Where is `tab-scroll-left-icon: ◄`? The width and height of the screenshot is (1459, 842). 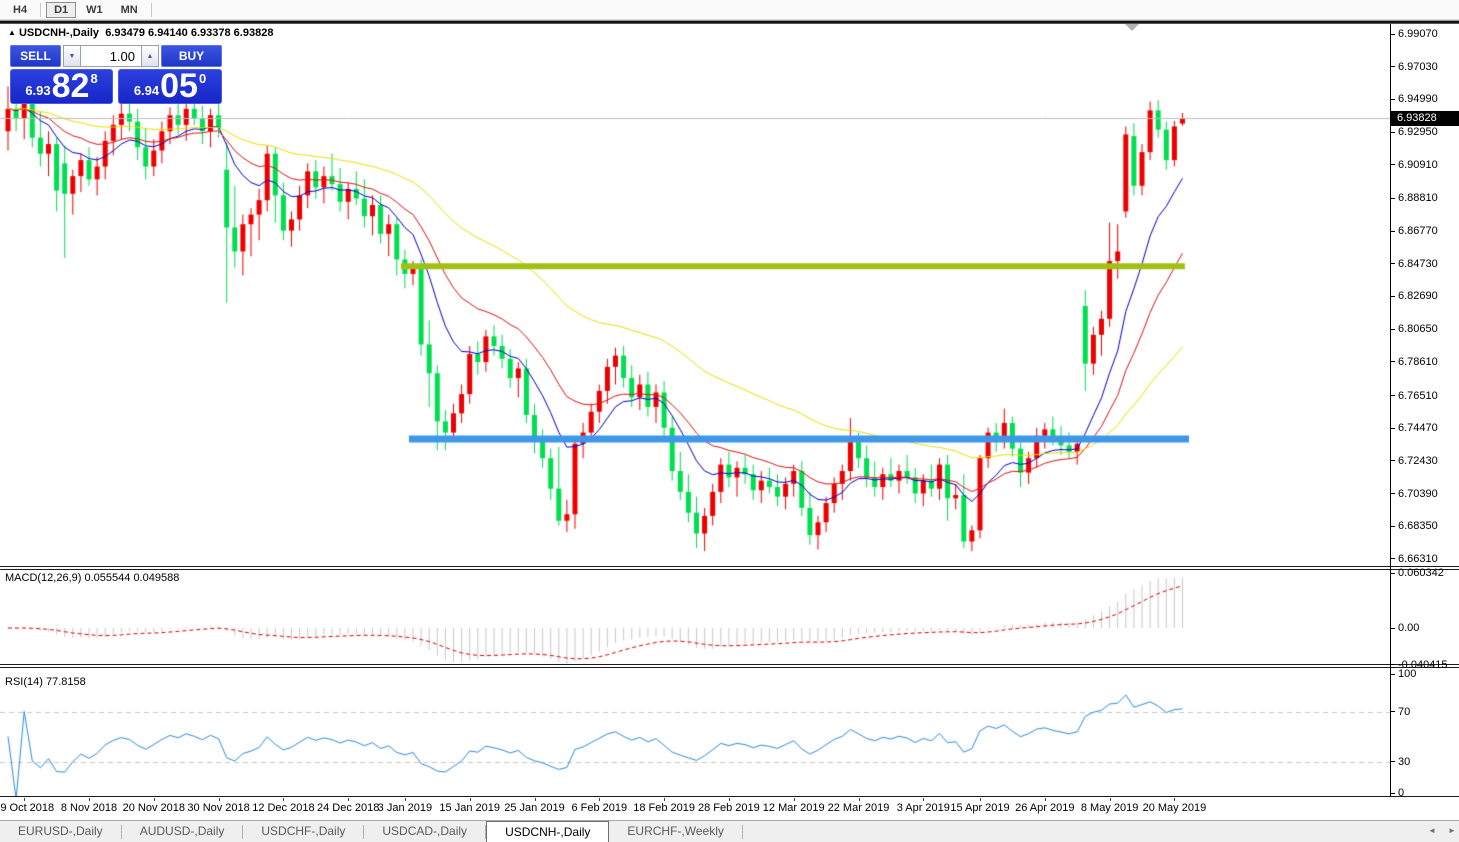
tab-scroll-left-icon: ◄ is located at coordinates (1432, 830).